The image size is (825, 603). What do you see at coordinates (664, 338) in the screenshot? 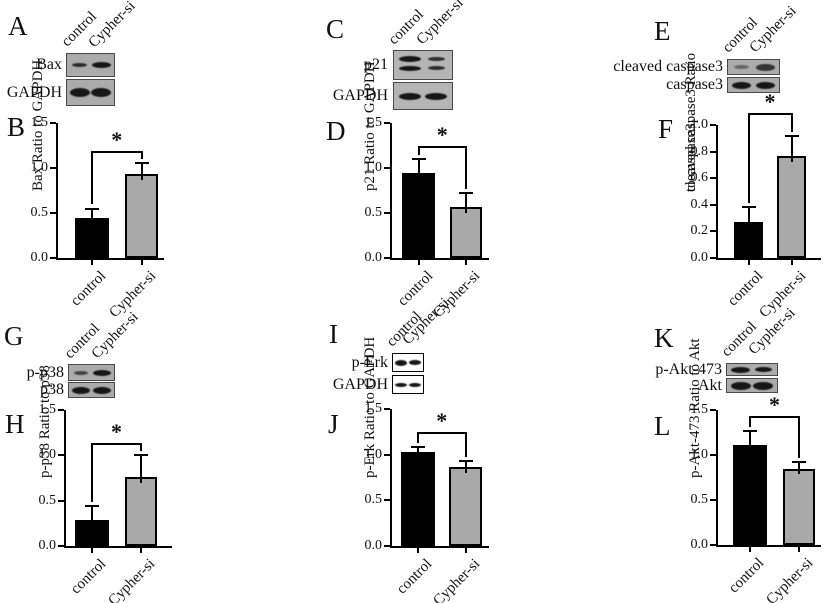
I see `panel-letter-K: K` at bounding box center [664, 338].